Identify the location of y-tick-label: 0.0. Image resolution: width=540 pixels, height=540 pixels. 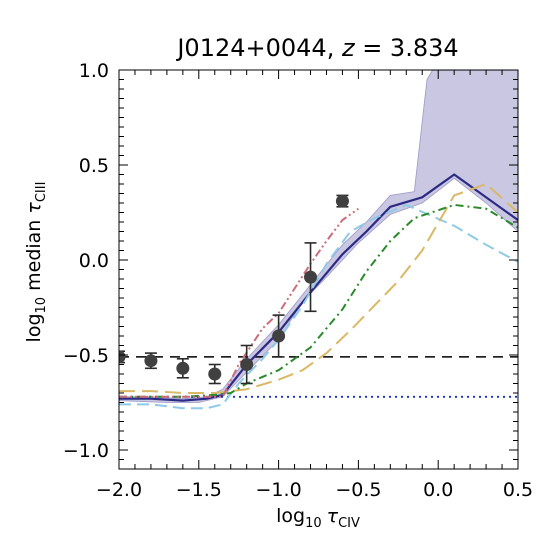
(94, 261).